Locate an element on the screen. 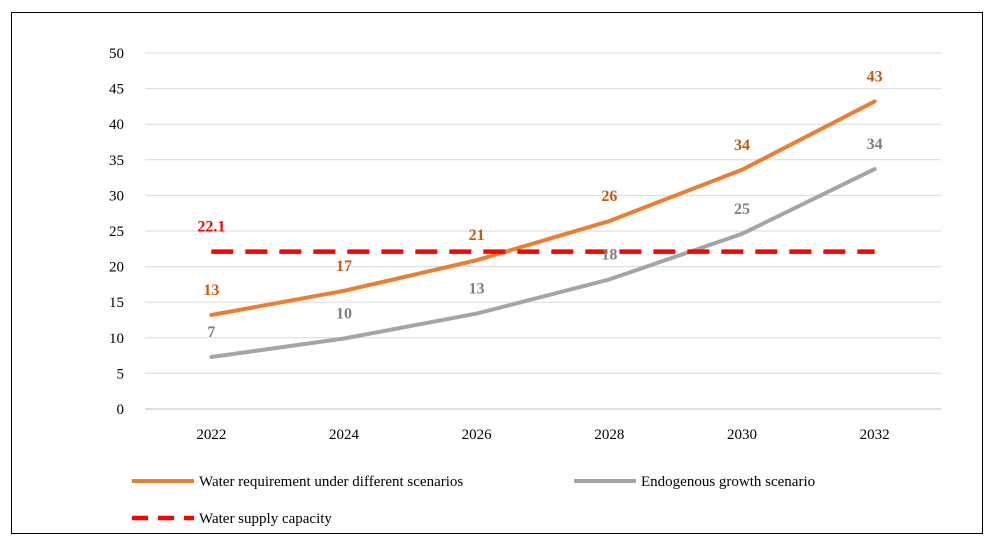 This screenshot has height=540, width=989. legend-label-2: Water supply capacity is located at coordinates (265, 519).